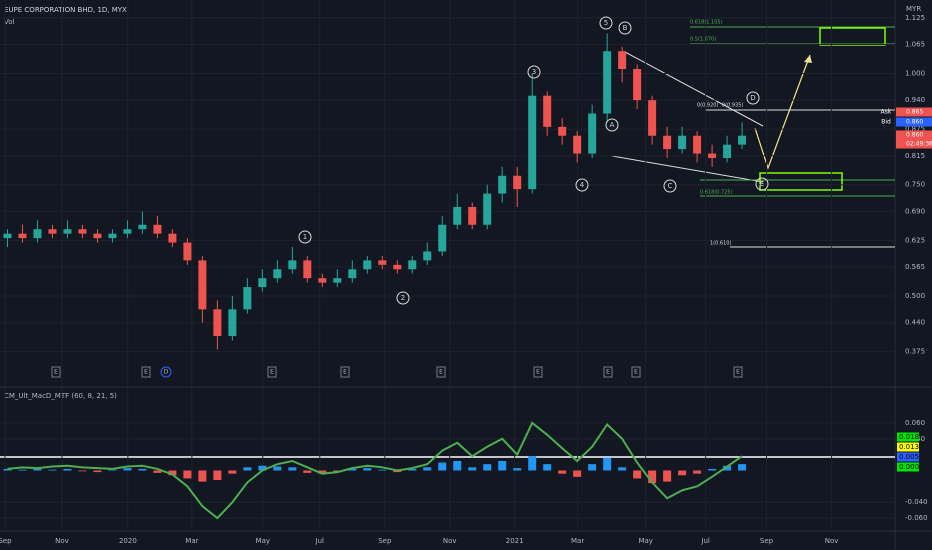 The height and width of the screenshot is (550, 932). I want to click on indicator-label: CM_Ult_MacD_MTF (60, 8, 21, 5), so click(60, 396).